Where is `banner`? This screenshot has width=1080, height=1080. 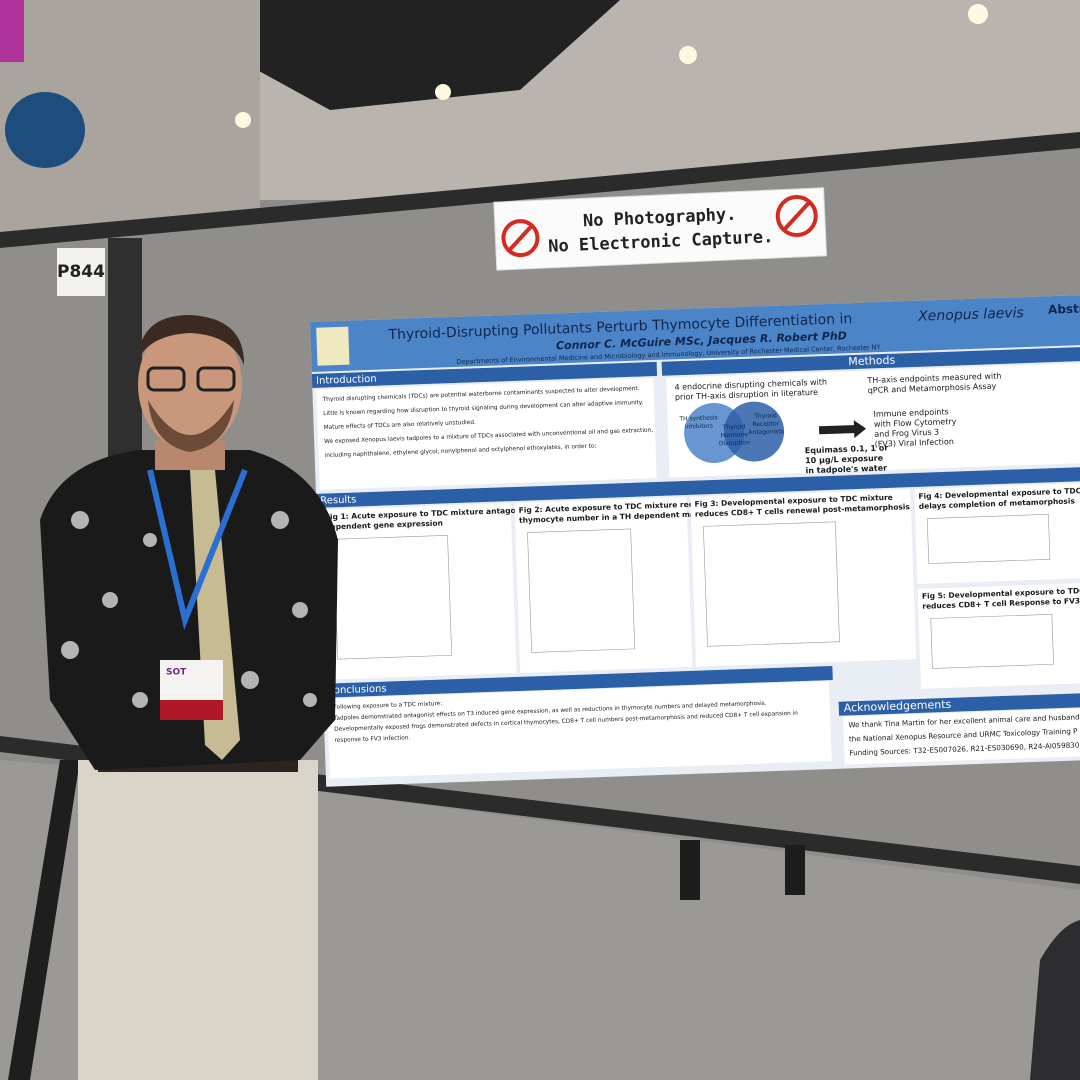 banner is located at coordinates (12, 31).